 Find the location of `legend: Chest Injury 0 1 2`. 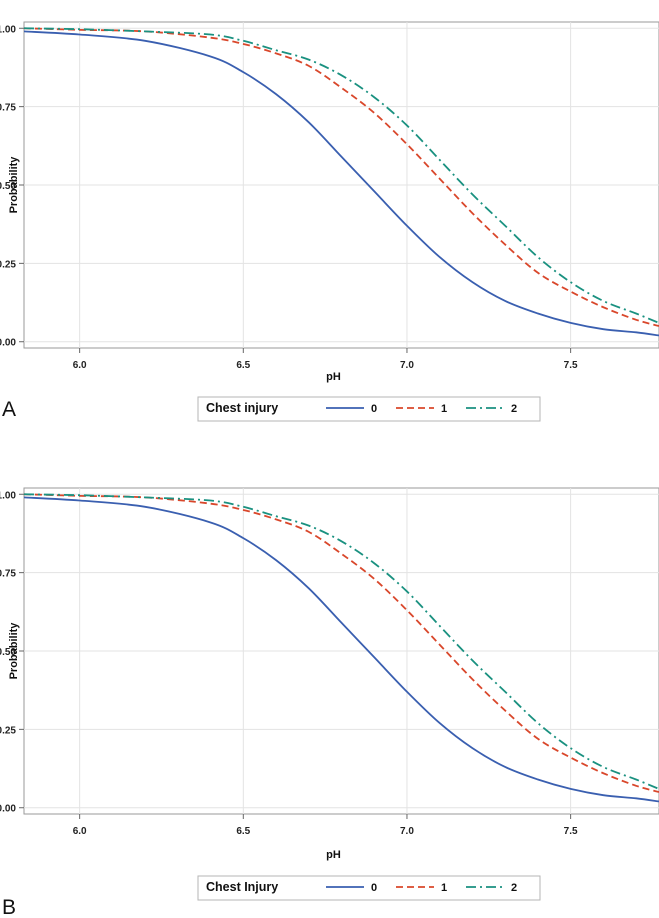

legend: Chest Injury 0 1 2 is located at coordinates (369, 888).